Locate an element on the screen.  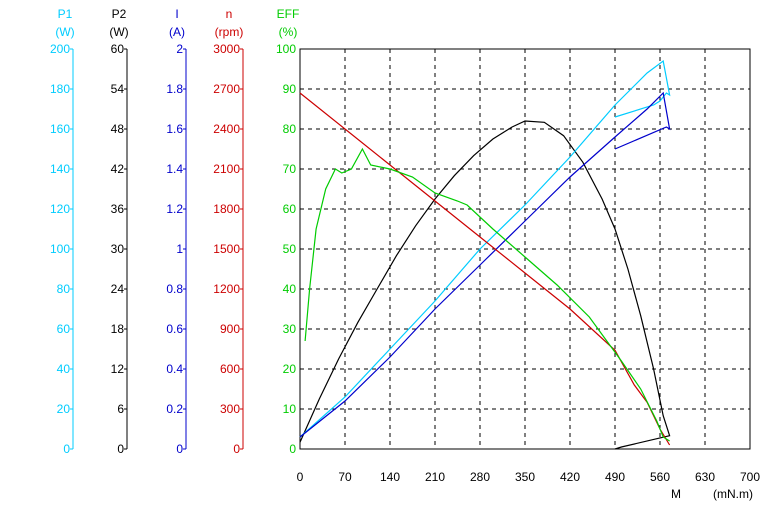
axis-i-tick-label: 1 is located at coordinates (179, 249).